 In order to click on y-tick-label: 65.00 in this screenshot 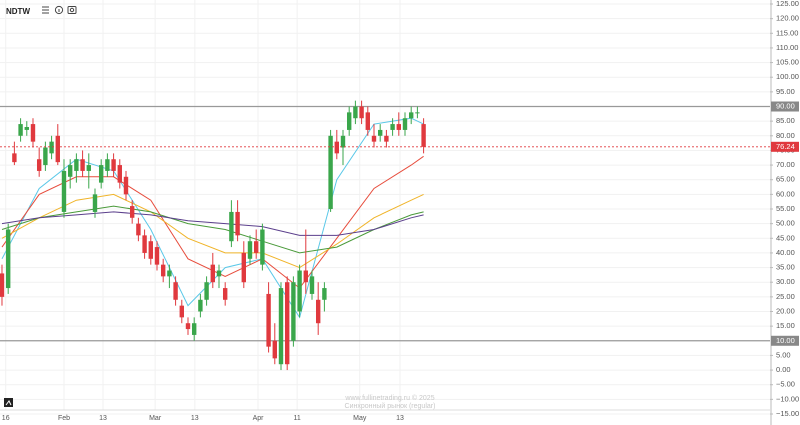, I will do `click(785, 179)`.